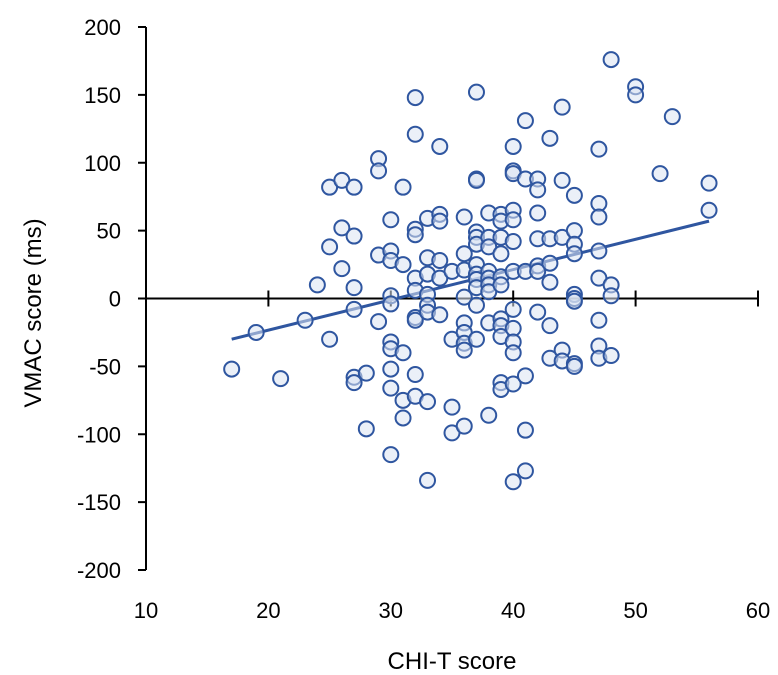  I want to click on x-tick-label: 10, so click(146, 610).